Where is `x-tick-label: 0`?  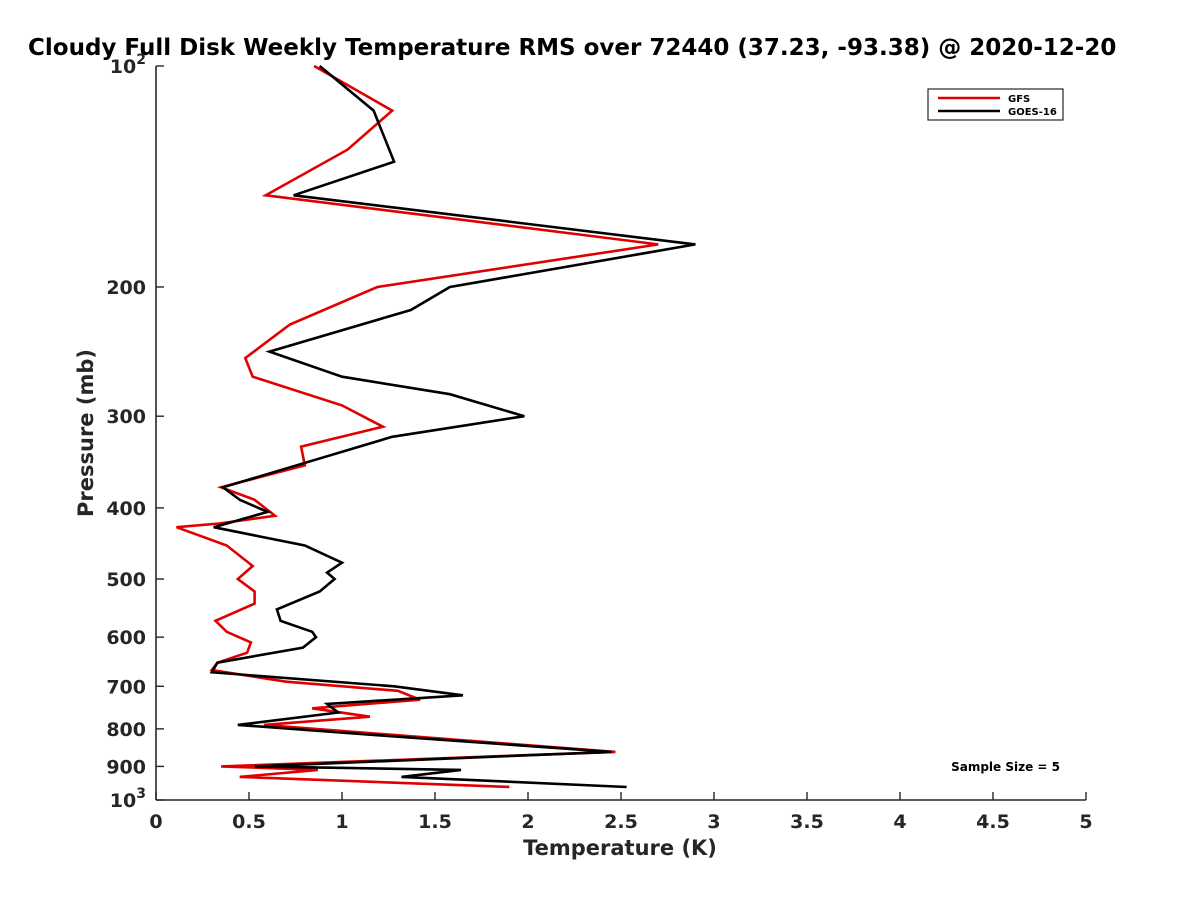 x-tick-label: 0 is located at coordinates (155, 822).